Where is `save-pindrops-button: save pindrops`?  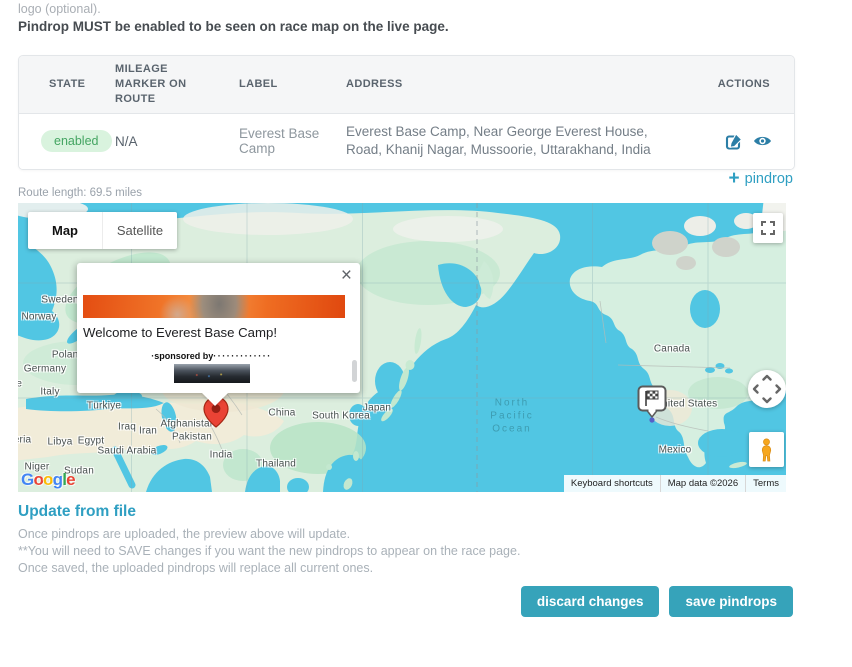 save-pindrops-button: save pindrops is located at coordinates (731, 601).